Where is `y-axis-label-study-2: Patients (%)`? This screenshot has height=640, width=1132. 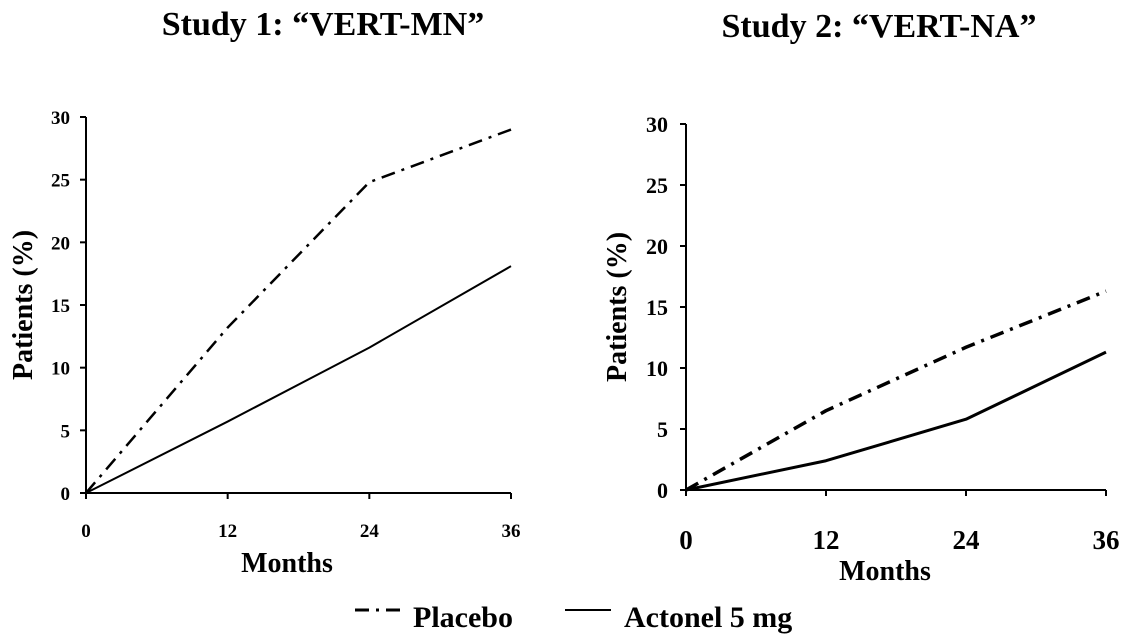
y-axis-label-study-2: Patients (%) is located at coordinates (617, 307).